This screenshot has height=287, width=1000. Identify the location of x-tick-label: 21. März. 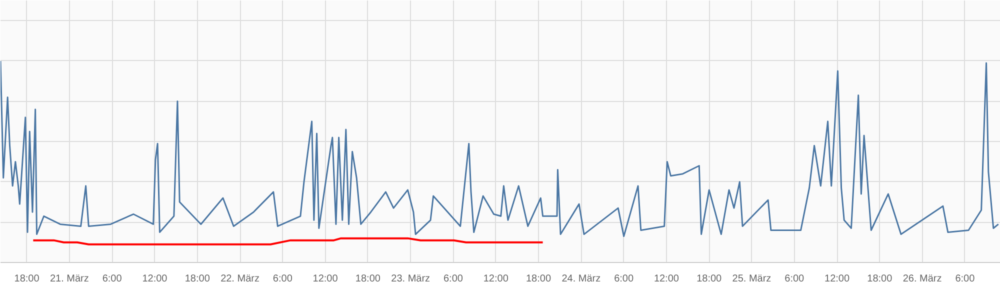
(69, 279).